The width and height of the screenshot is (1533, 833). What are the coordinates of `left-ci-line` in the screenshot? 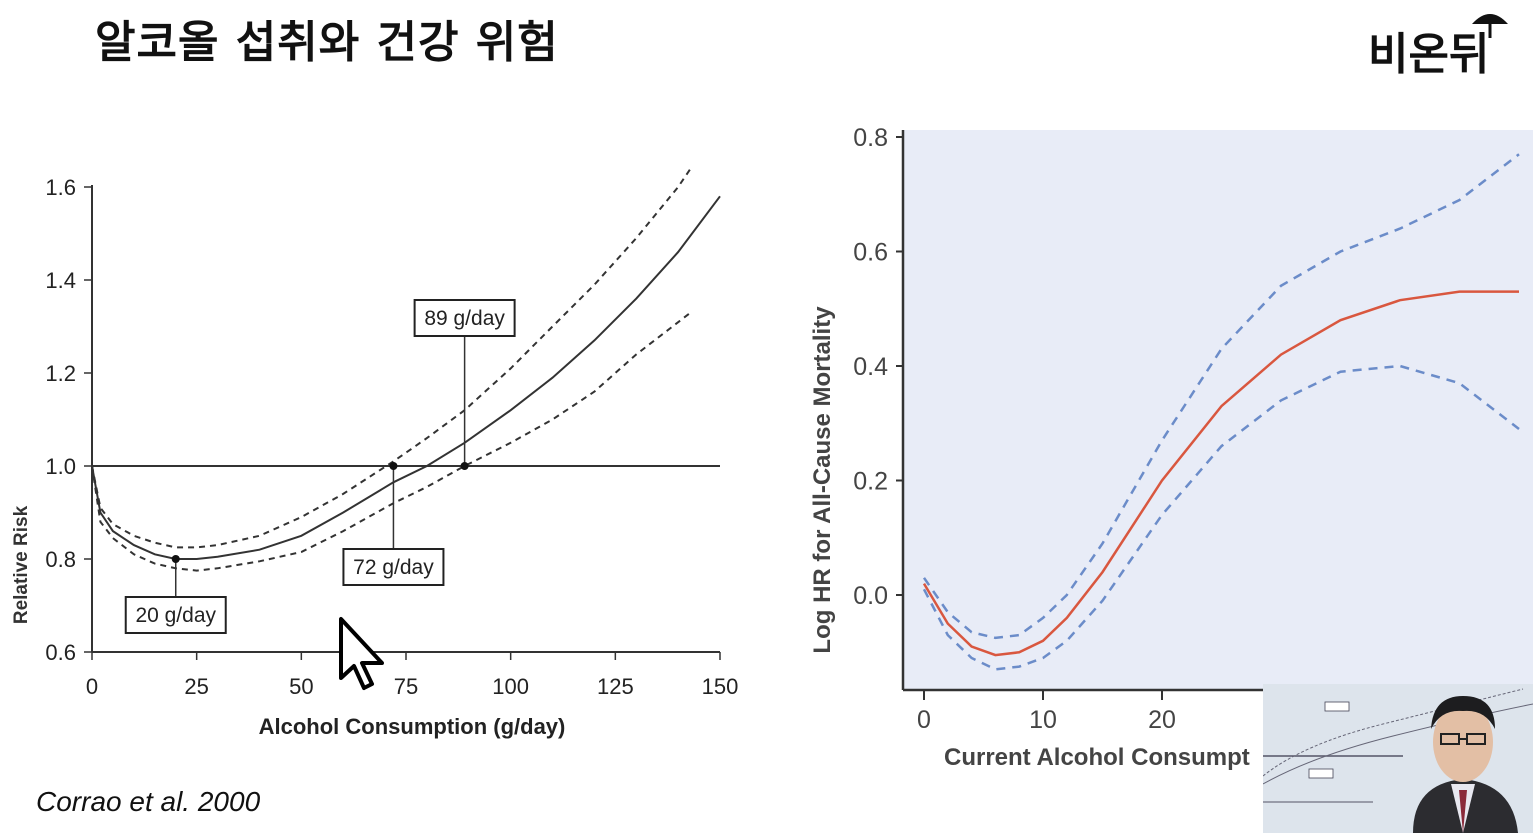 It's located at (391, 441).